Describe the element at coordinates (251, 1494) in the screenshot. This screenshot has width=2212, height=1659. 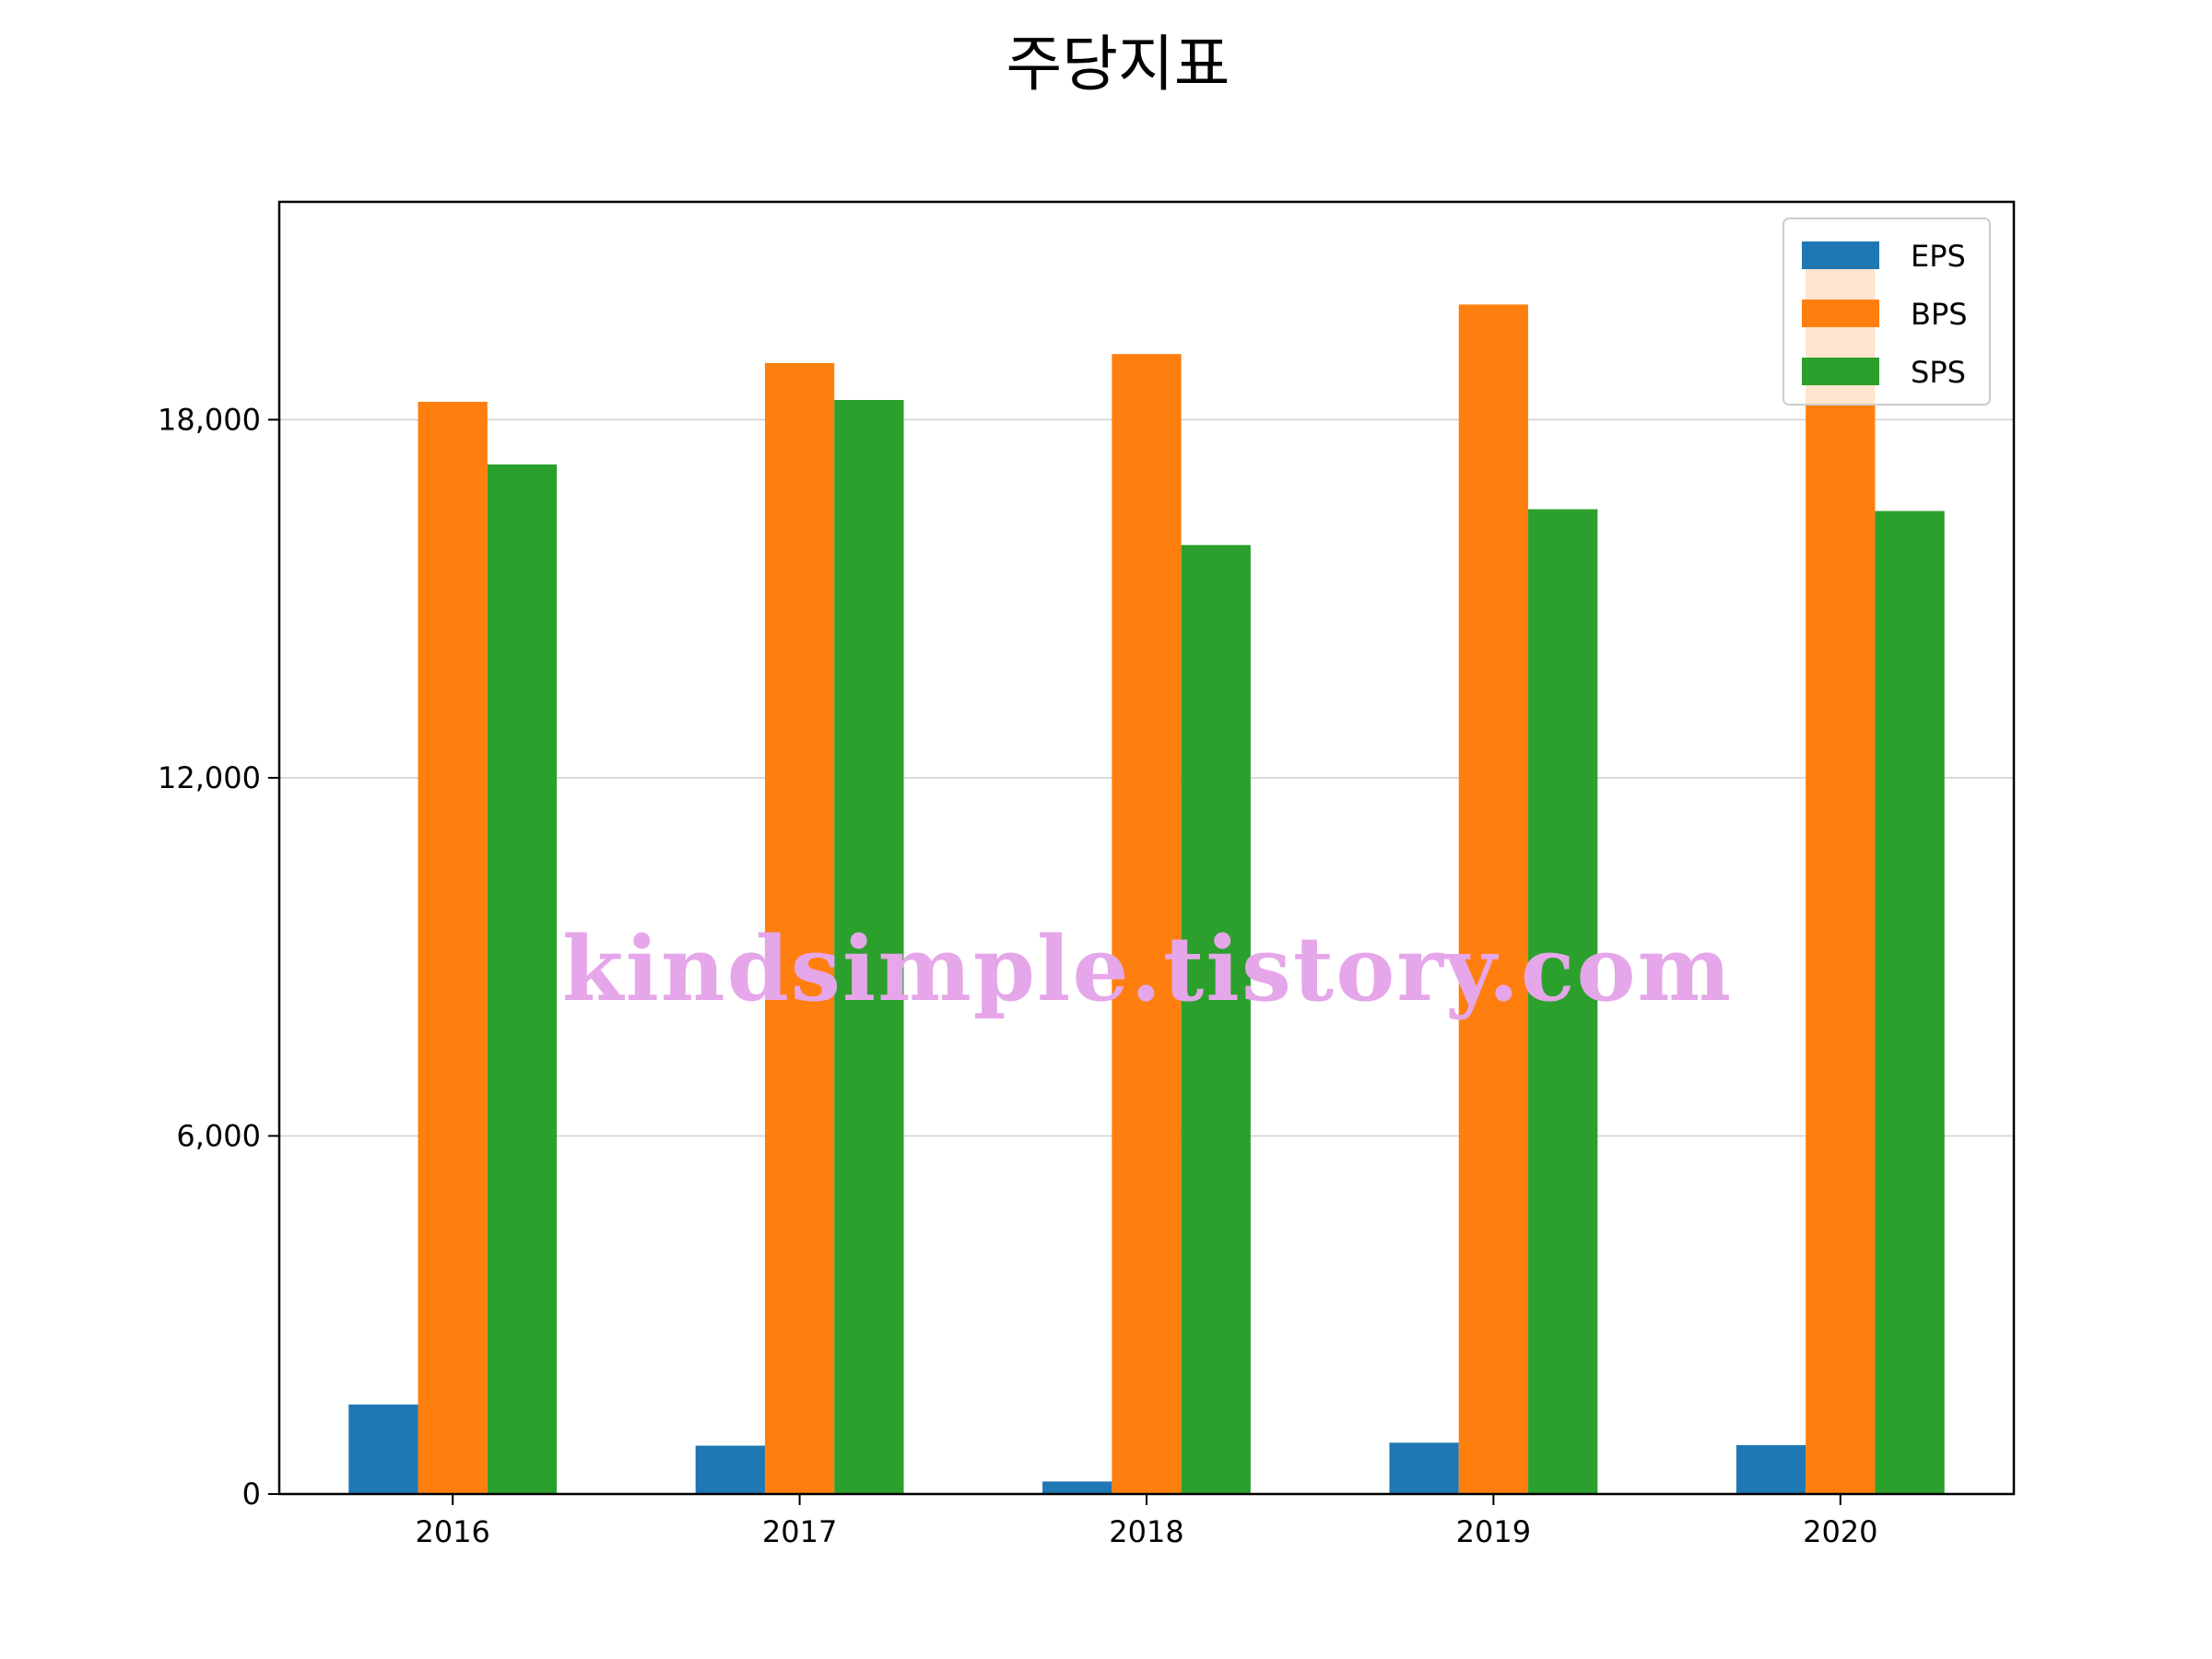
I see `y-tick-label: 0` at that location.